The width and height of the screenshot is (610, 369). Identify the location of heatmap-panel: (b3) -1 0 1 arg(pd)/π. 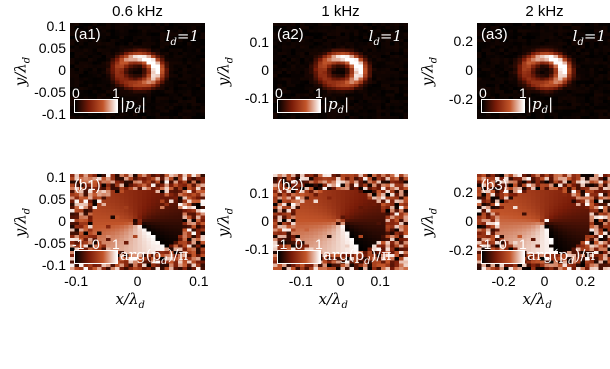
(543, 222).